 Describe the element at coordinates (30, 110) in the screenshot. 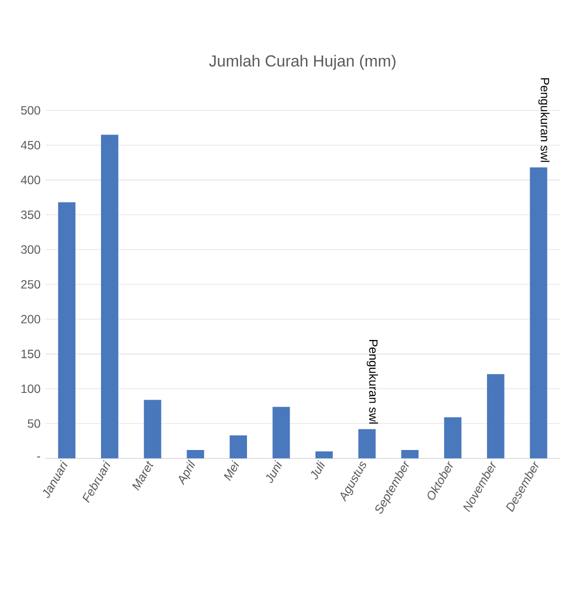

I see `y-tick-label: 500` at that location.